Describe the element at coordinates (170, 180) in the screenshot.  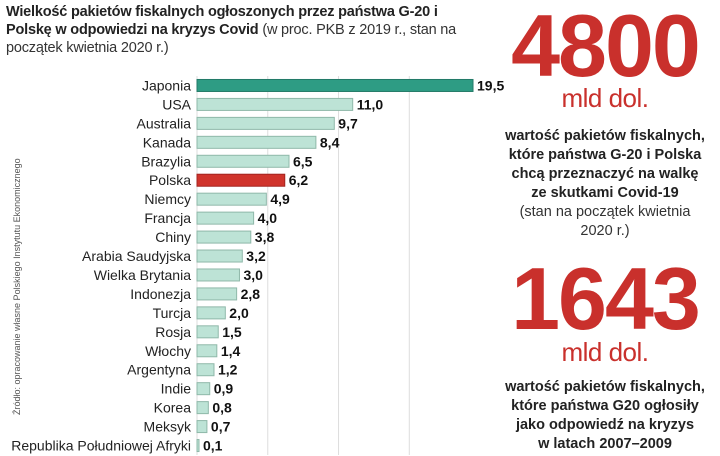
I see `category-label: Polska` at that location.